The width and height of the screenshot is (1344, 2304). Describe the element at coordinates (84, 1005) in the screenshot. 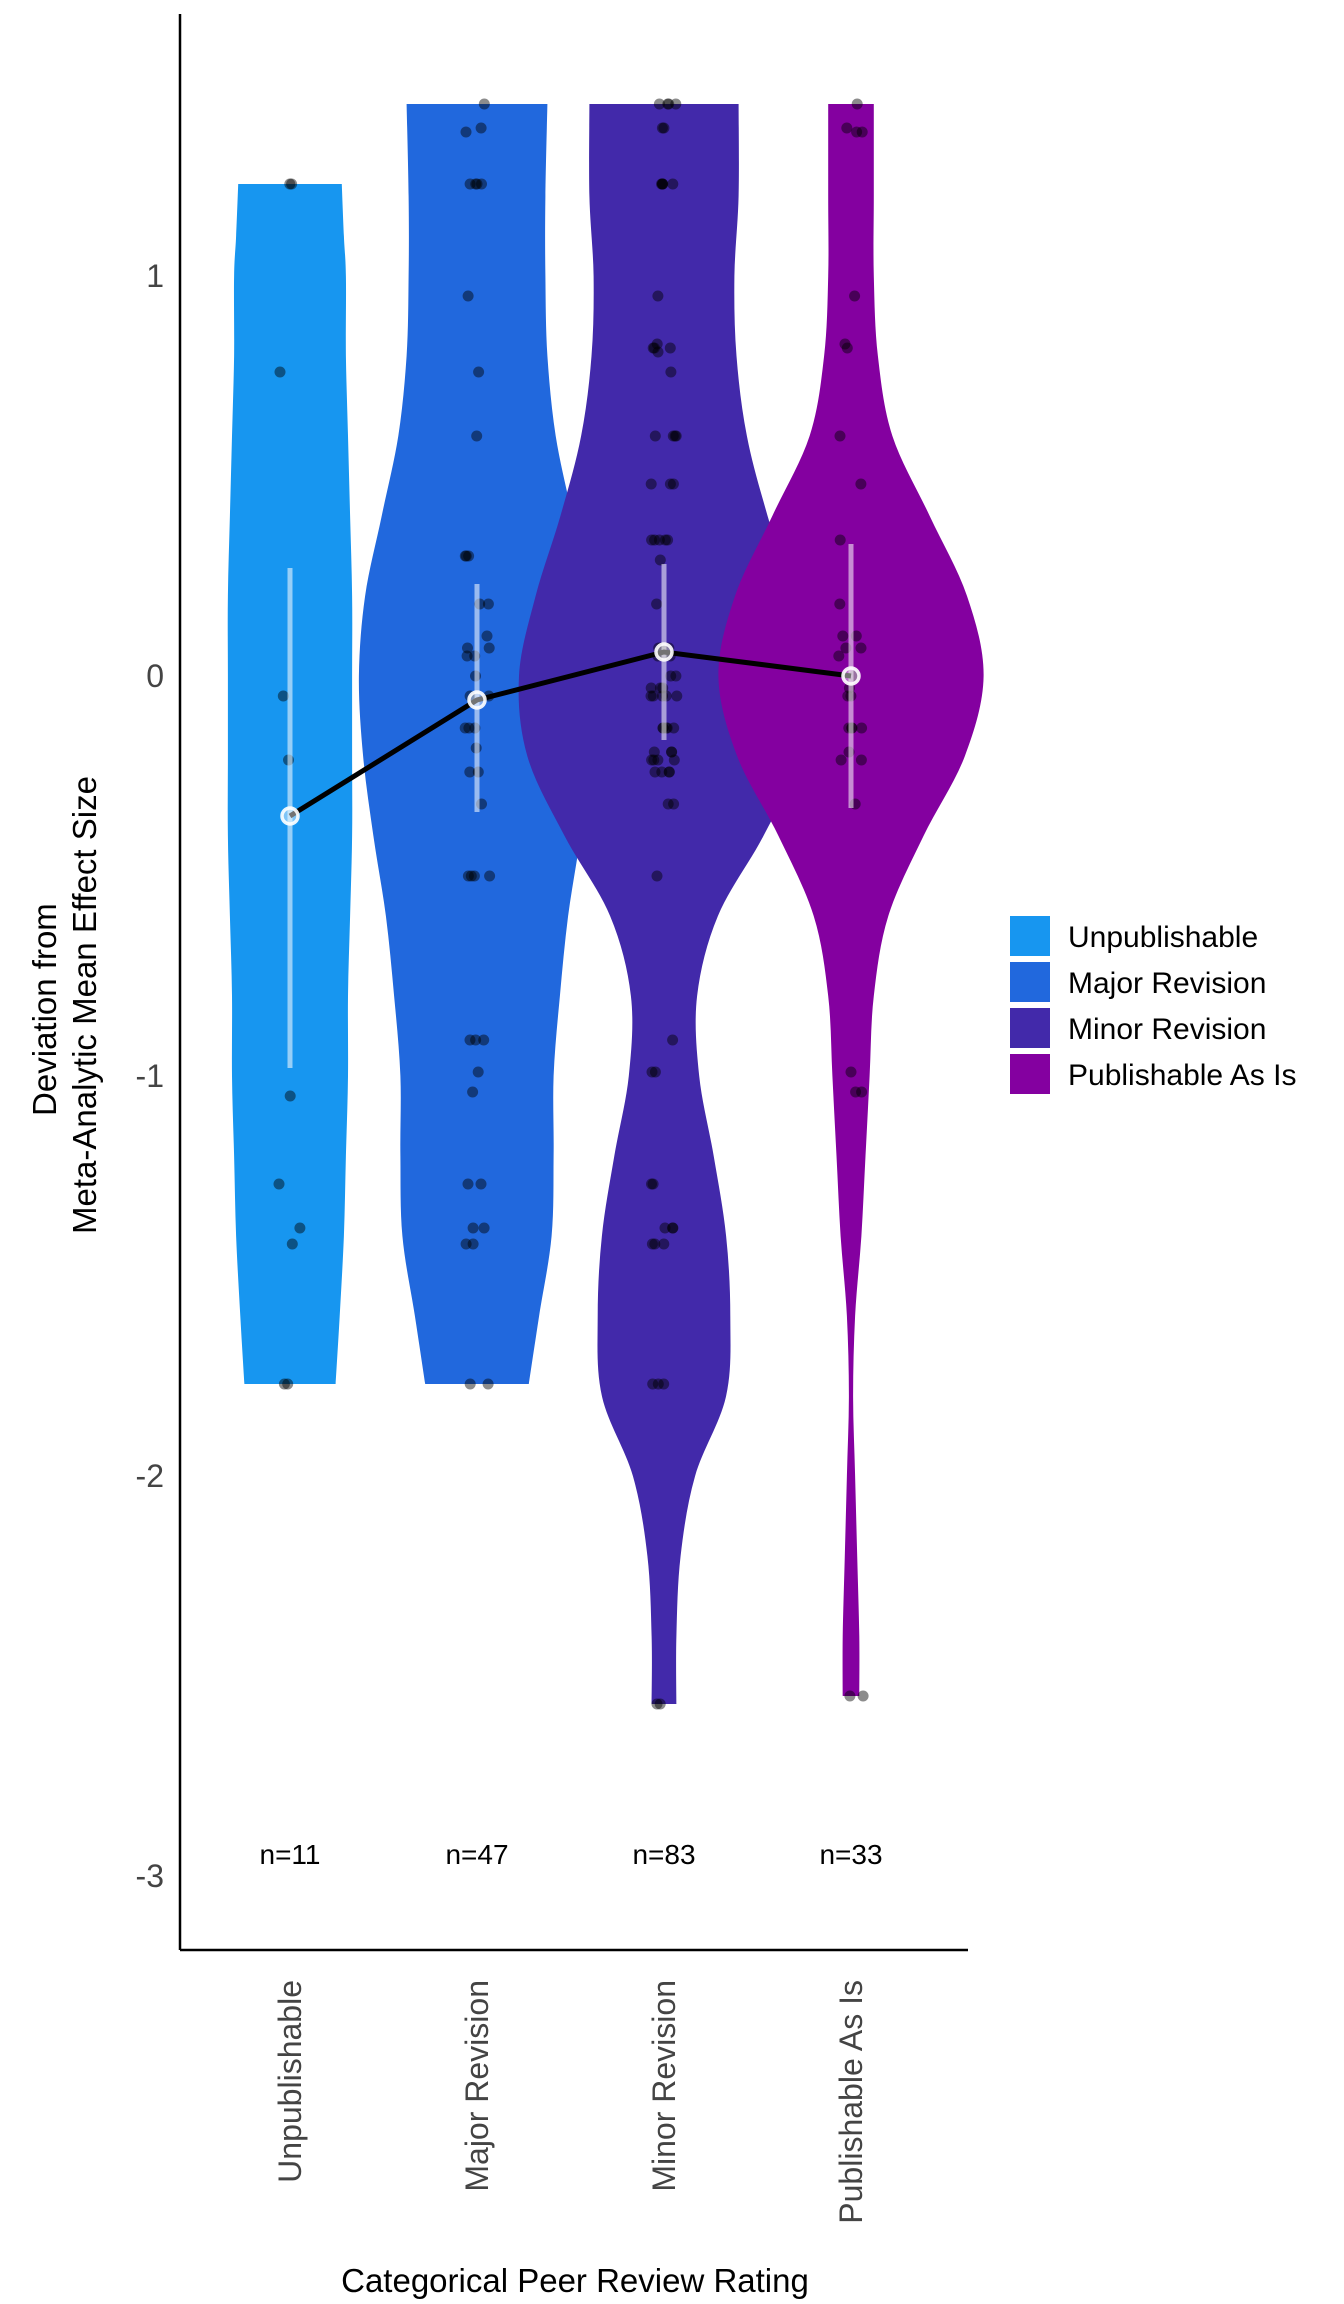

I see `y-axis-title-line-2: Meta-Analytic Mean Effect Size` at that location.